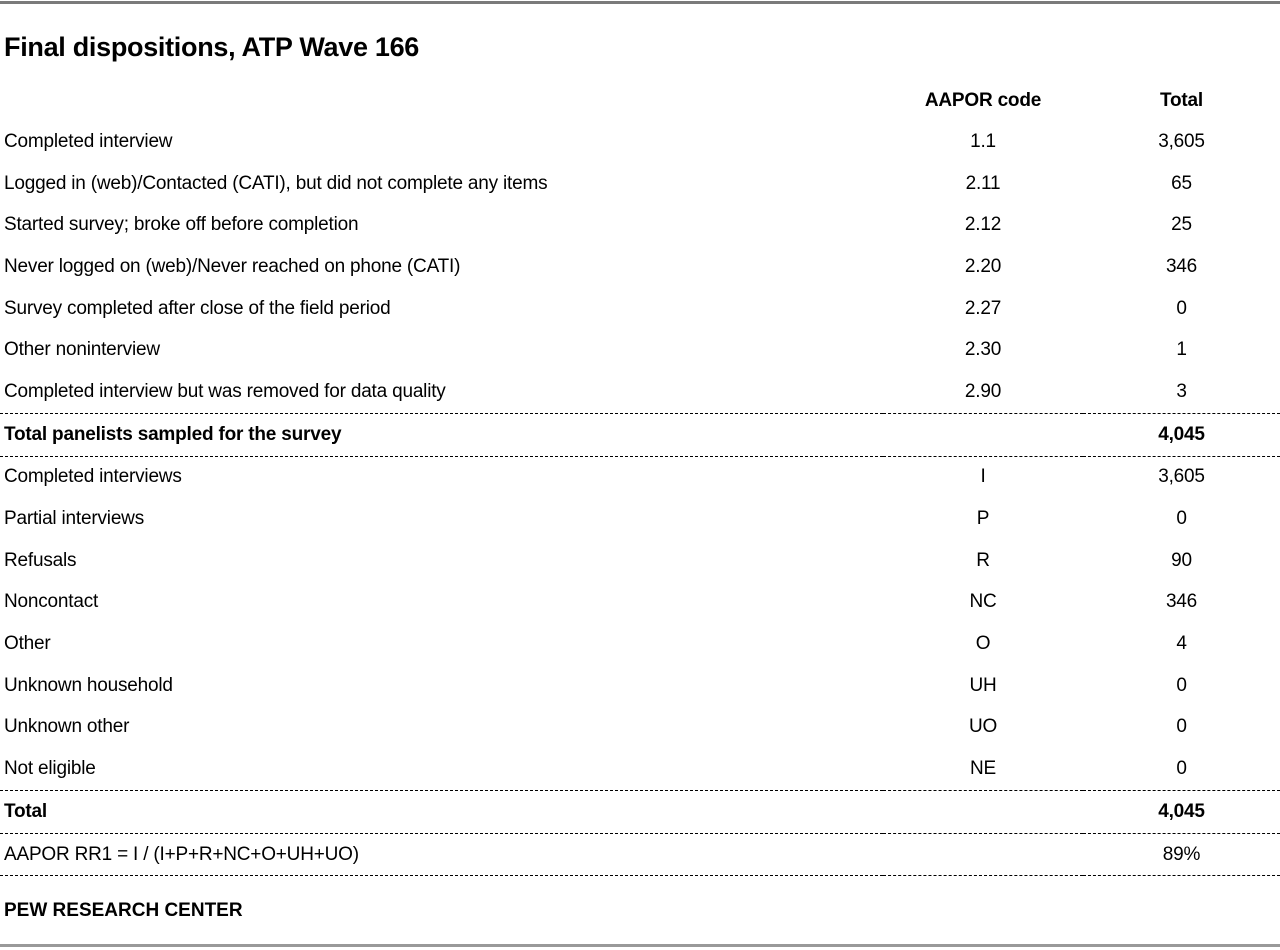 The width and height of the screenshot is (1280, 950). I want to click on table-header-row: AAPOR code Total, so click(640, 101).